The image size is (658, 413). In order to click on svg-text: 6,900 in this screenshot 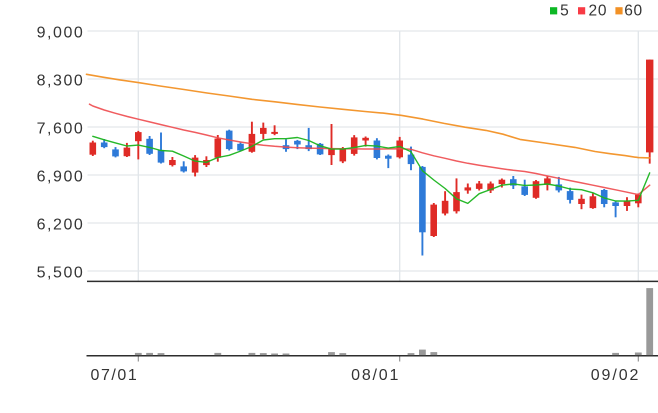, I will do `click(61, 177)`.